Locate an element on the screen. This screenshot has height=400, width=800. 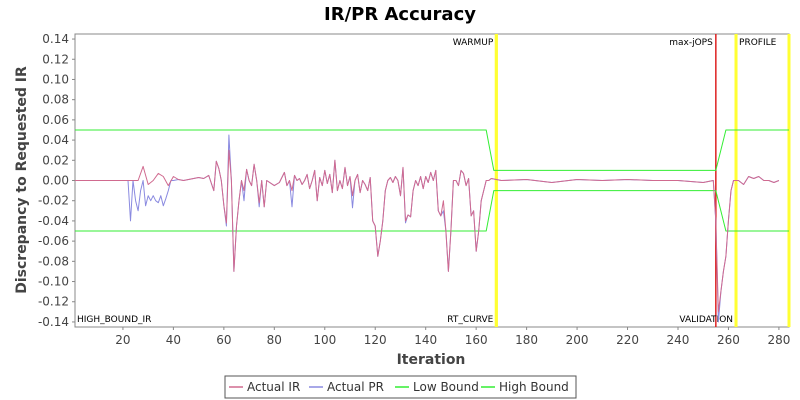
x-tick-label-0: 20 is located at coordinates (122, 340).